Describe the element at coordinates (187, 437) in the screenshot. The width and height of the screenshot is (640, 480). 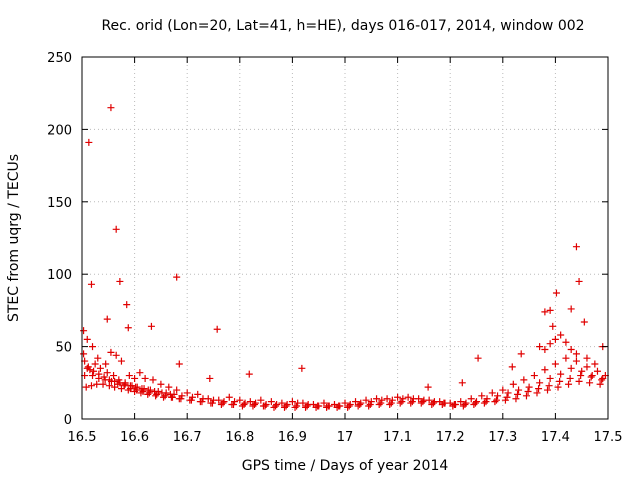
I see `x-tick-label: 16.7` at that location.